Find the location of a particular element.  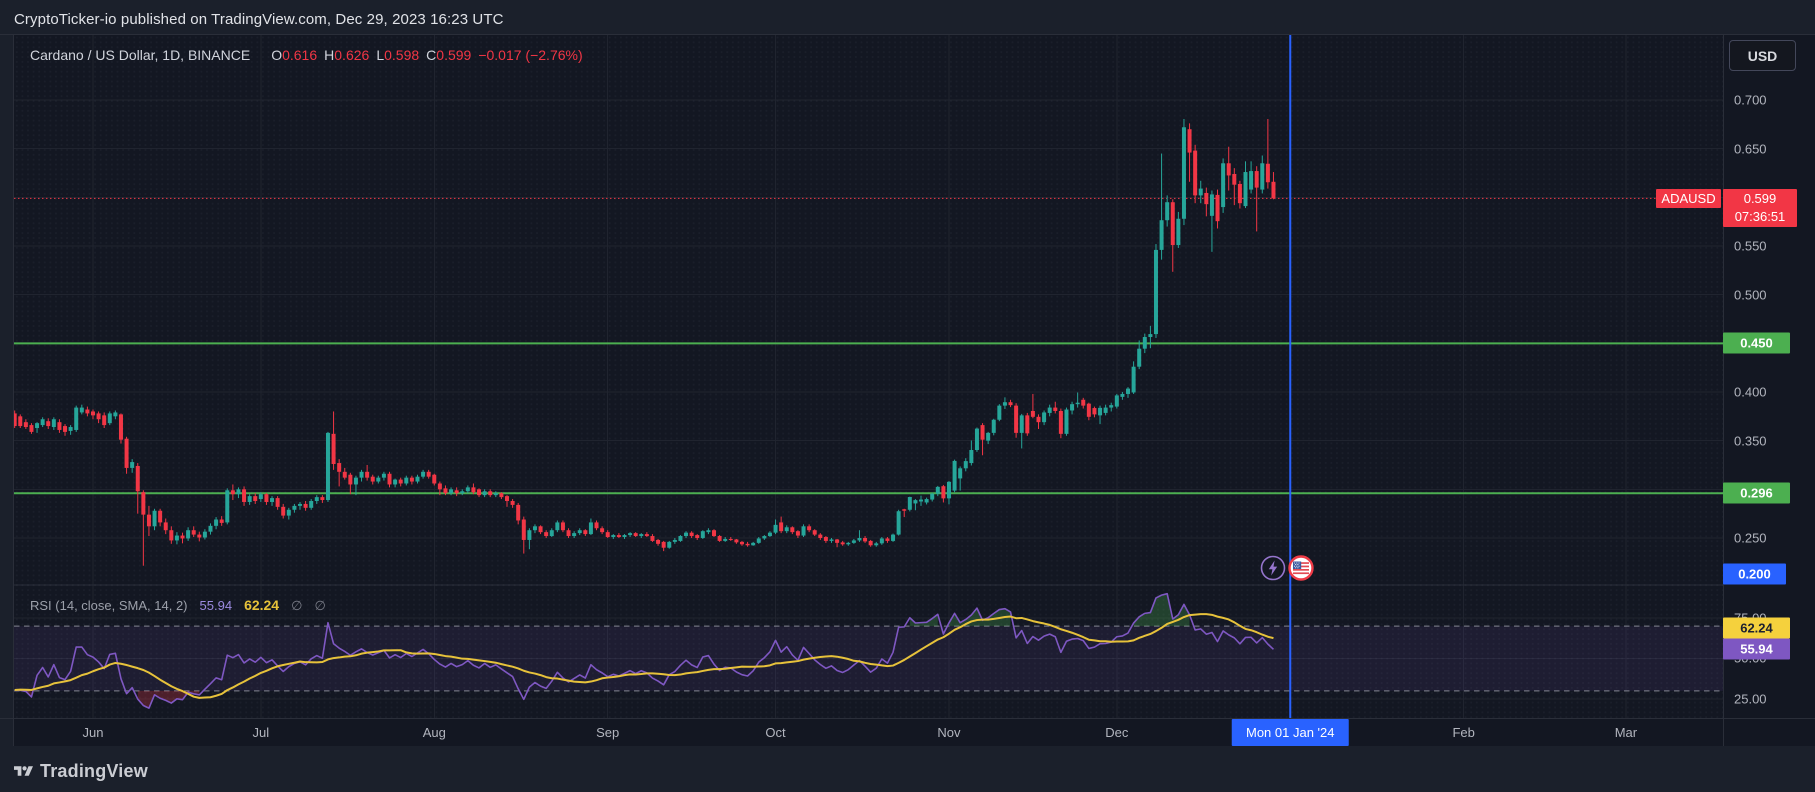

rsi-axis-label: 55.94 is located at coordinates (1756, 649).